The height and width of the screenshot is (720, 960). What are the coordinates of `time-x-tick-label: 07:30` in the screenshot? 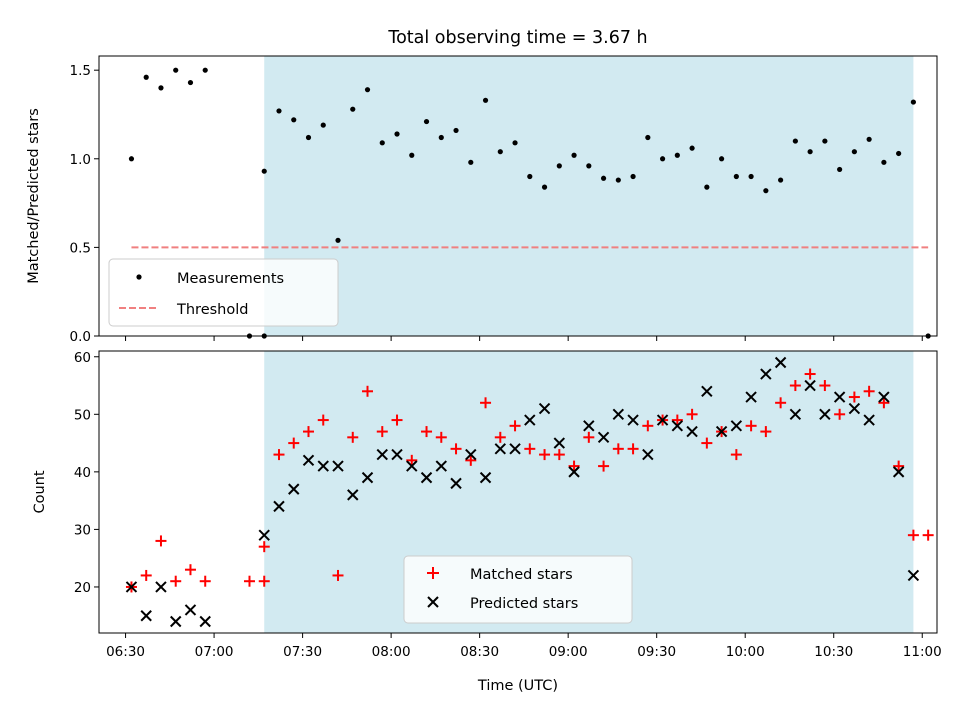 It's located at (302, 652).